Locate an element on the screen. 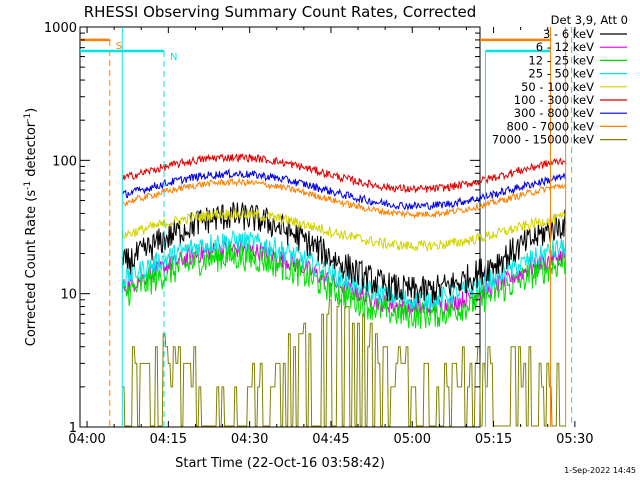 The width and height of the screenshot is (640, 480). legend-label: 25 - 50 keV is located at coordinates (561, 74).